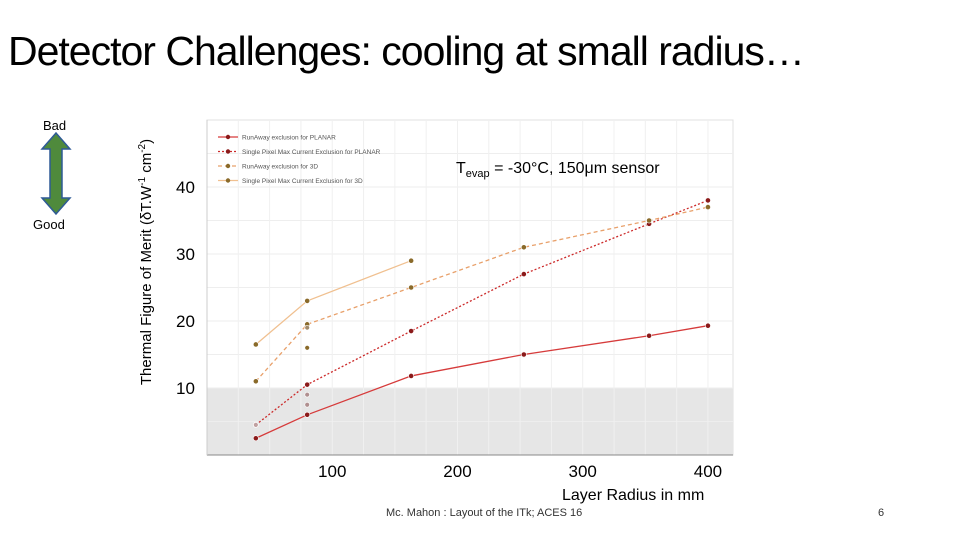 The height and width of the screenshot is (540, 960). I want to click on legend-entry: RunAway exclusion for PLANAR, so click(289, 137).